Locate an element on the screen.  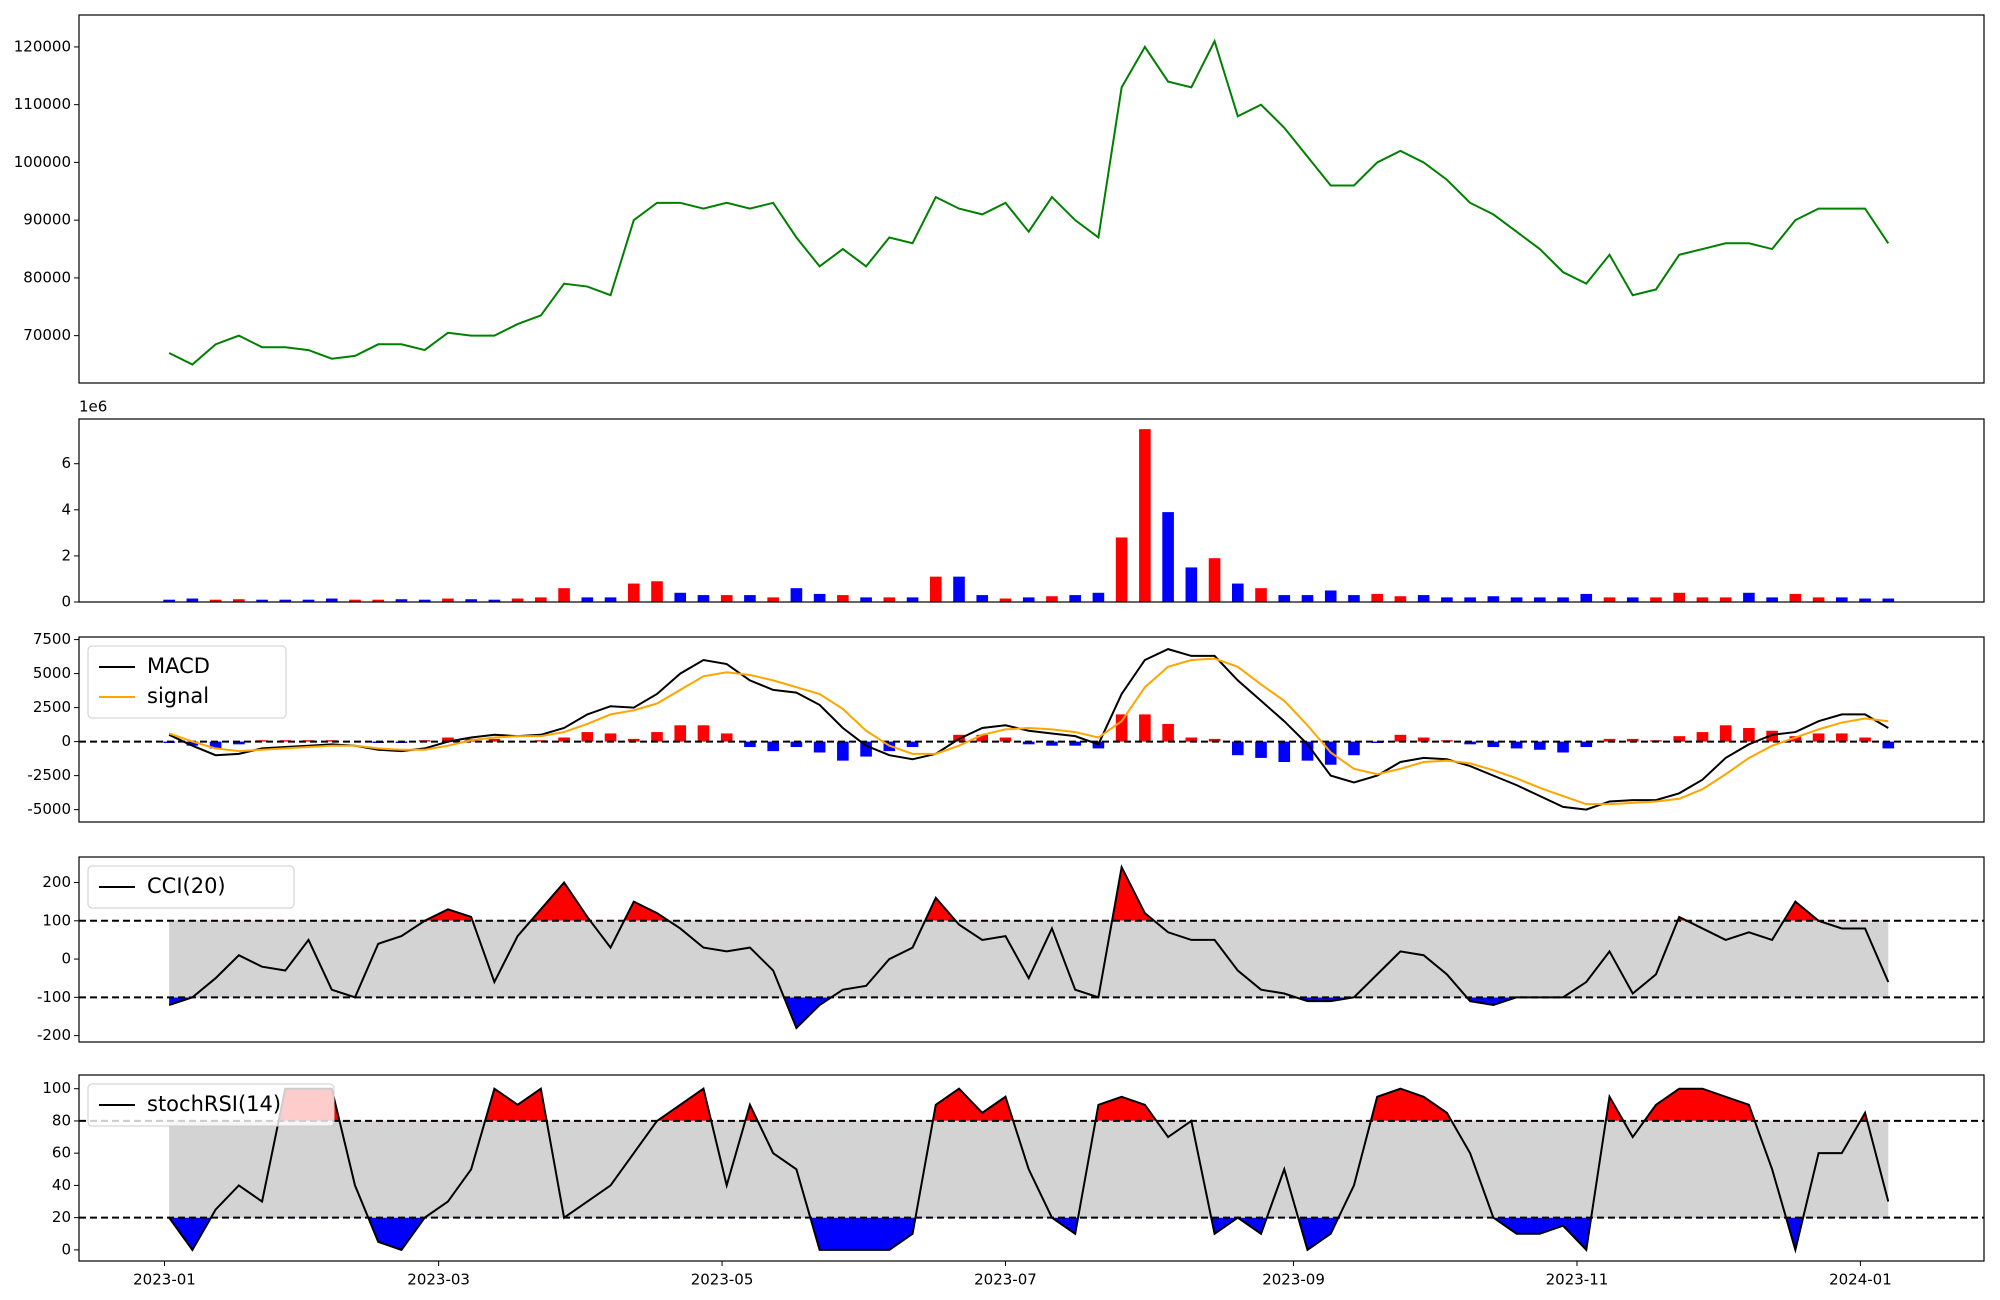
y-tick-label: 80 is located at coordinates (61, 1120).